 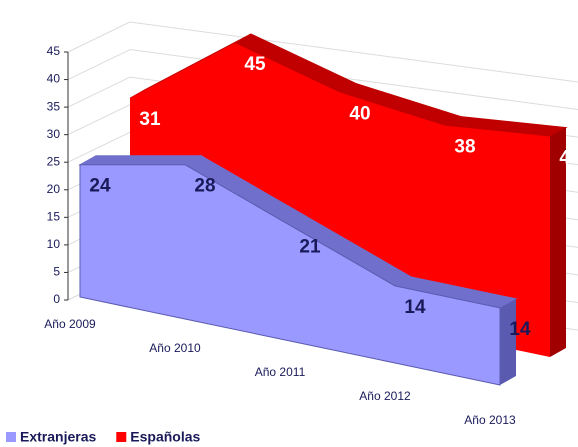 I want to click on legend-label: Españolas, so click(x=165, y=437).